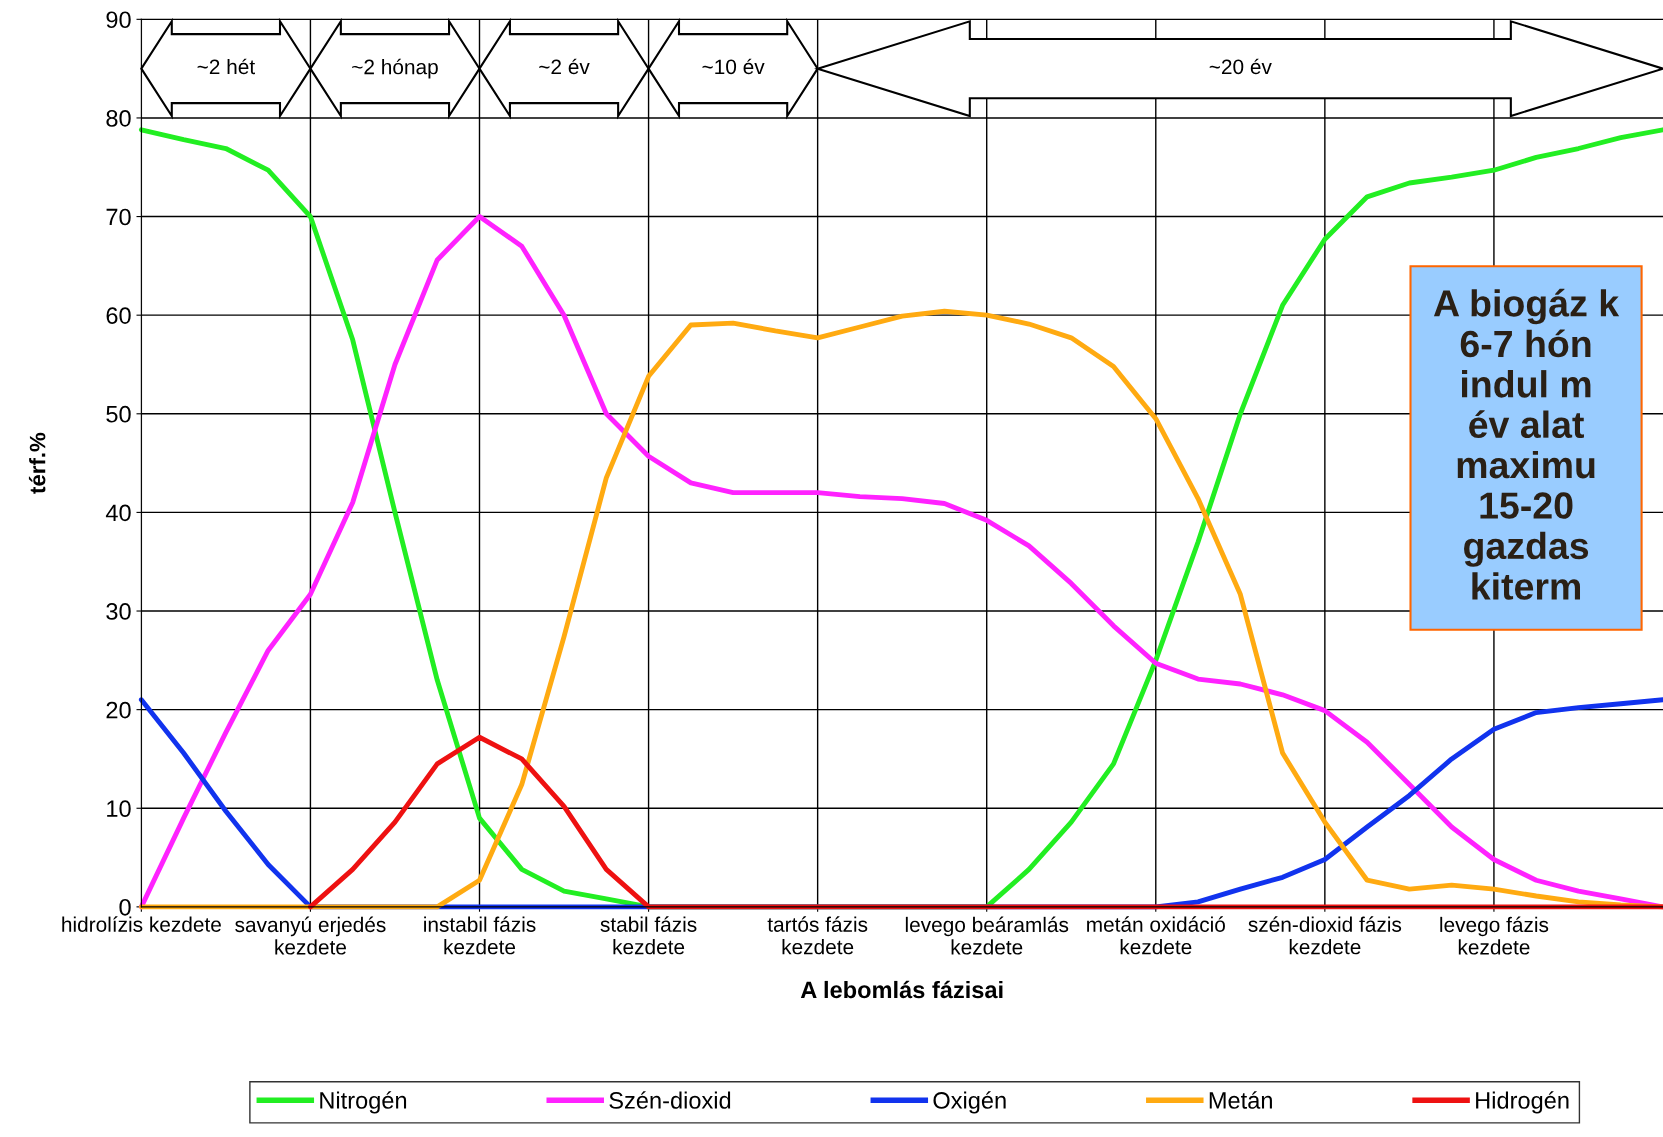 The height and width of the screenshot is (1137, 1663). Describe the element at coordinates (1526, 444) in the screenshot. I see `annotation: A biogáz k 6-7 hón indul m év alat maximu 15-20 gazdas kiterm` at that location.